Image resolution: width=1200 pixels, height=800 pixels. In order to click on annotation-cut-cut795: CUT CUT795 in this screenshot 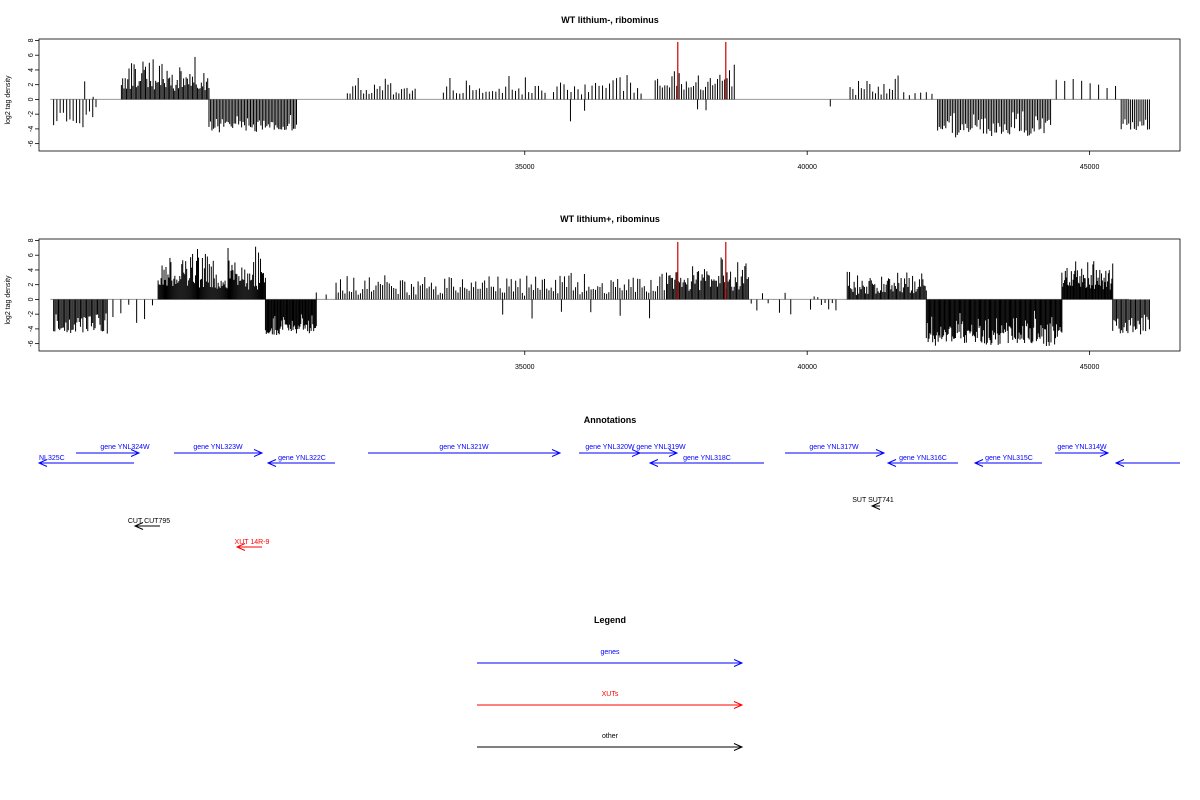, I will do `click(149, 524)`.